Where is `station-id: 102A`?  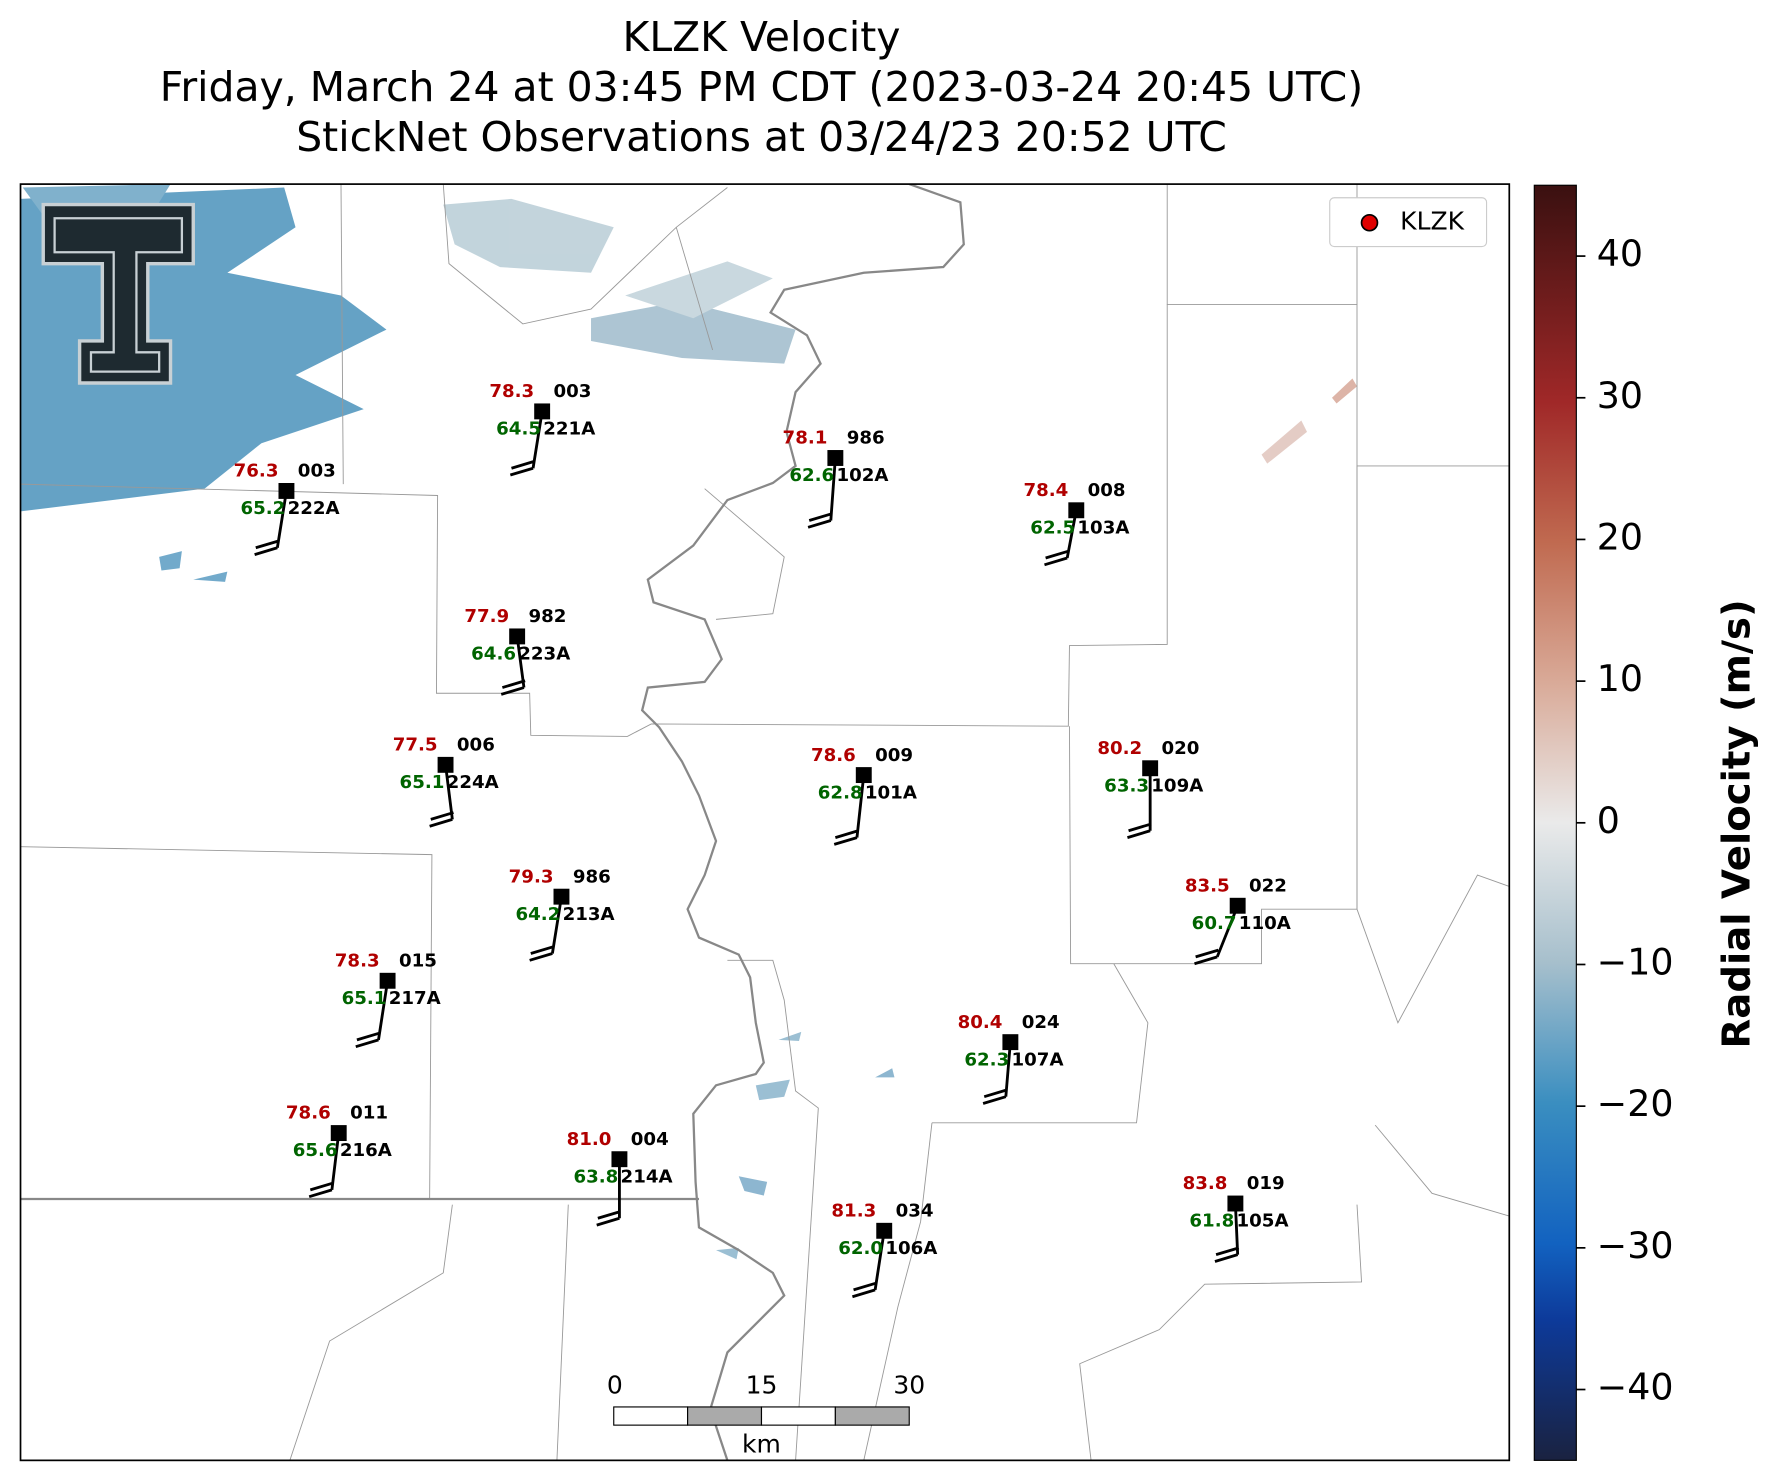
station-id: 102A is located at coordinates (862, 475).